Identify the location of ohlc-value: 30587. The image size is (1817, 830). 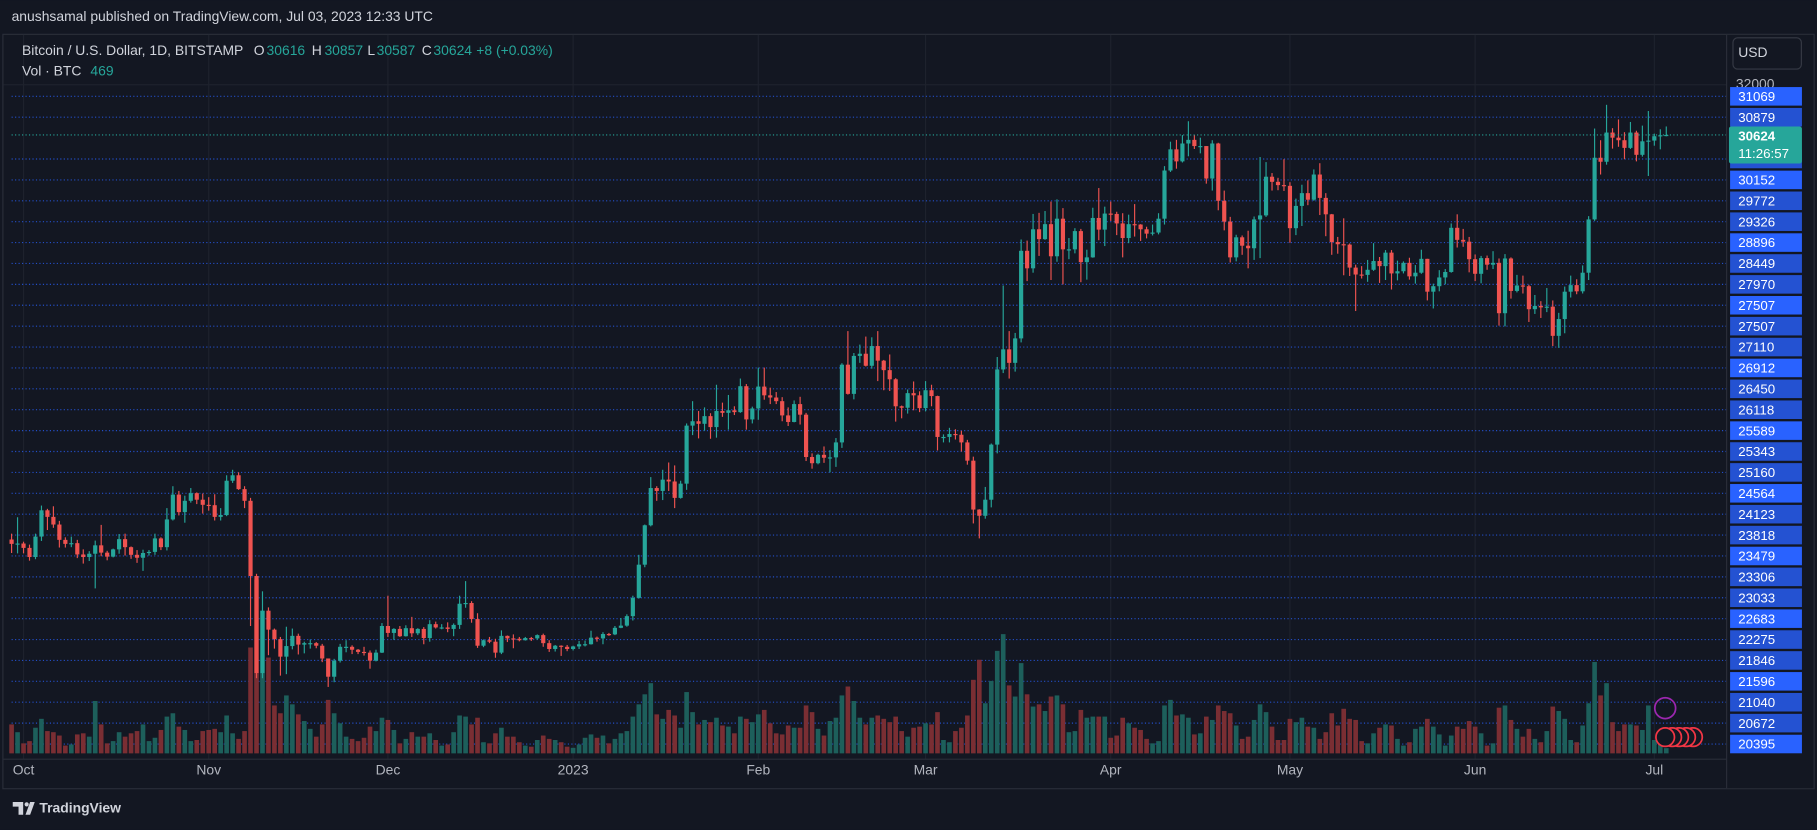
(396, 50).